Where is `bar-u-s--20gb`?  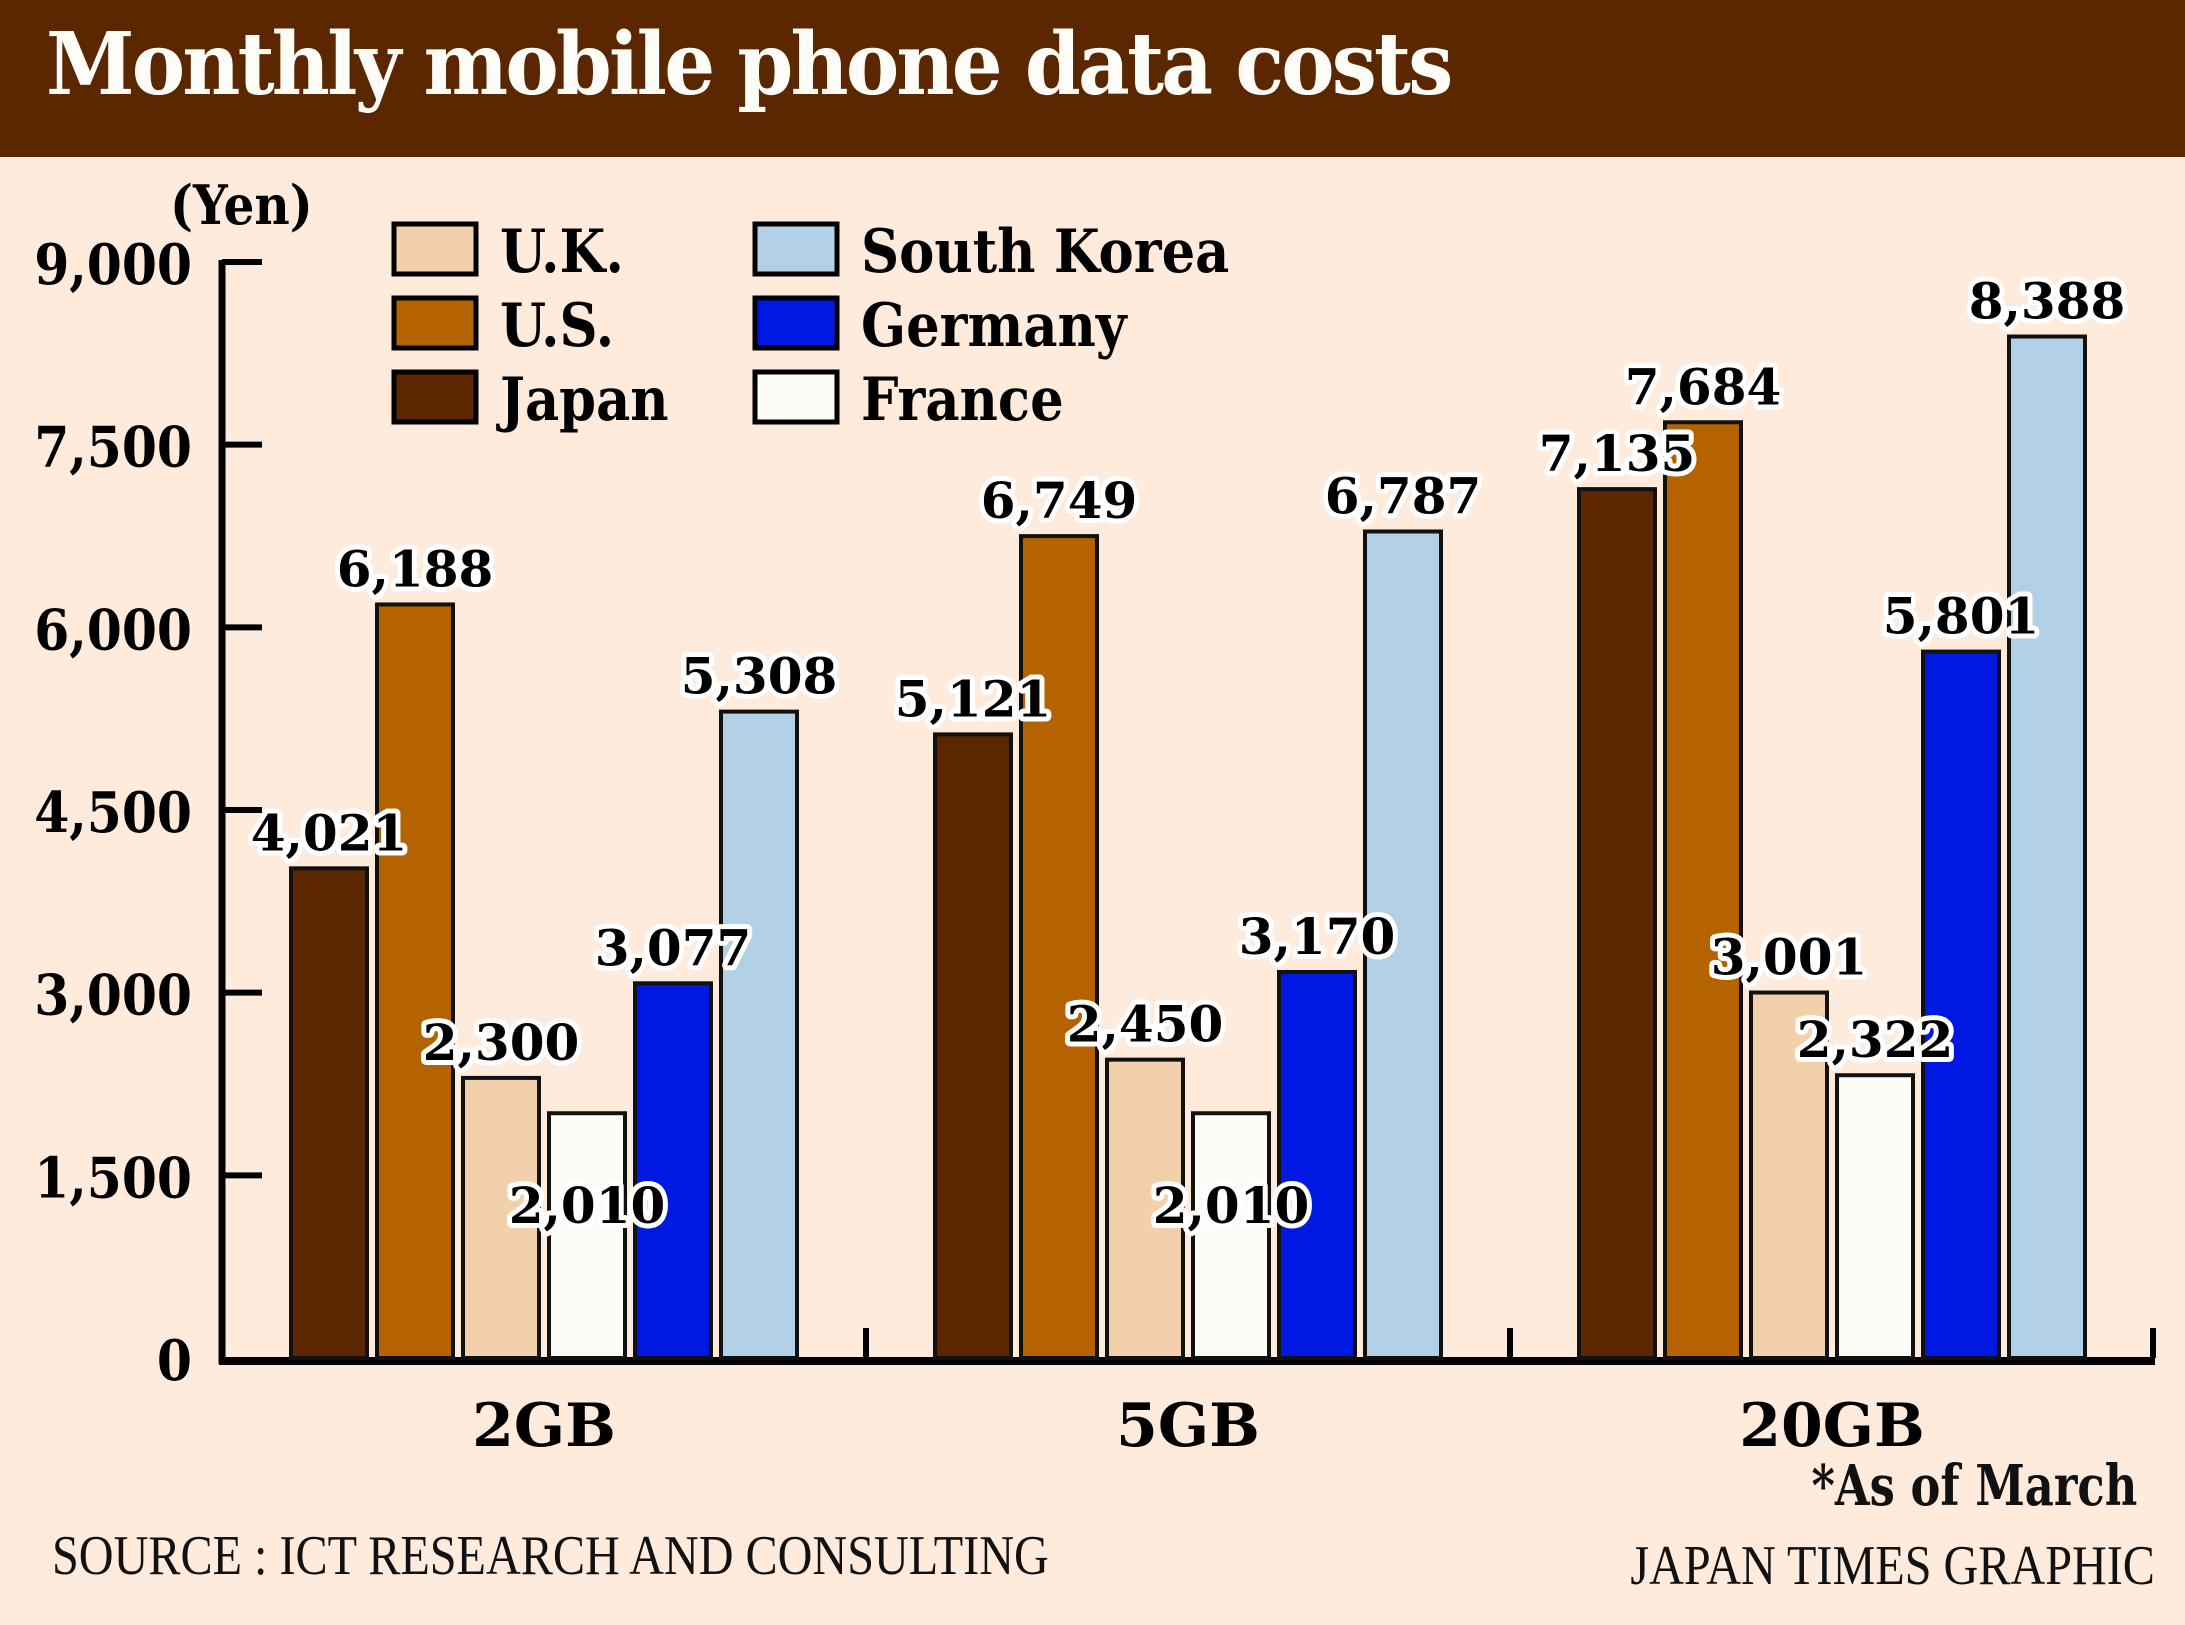 bar-u-s--20gb is located at coordinates (1703, 890).